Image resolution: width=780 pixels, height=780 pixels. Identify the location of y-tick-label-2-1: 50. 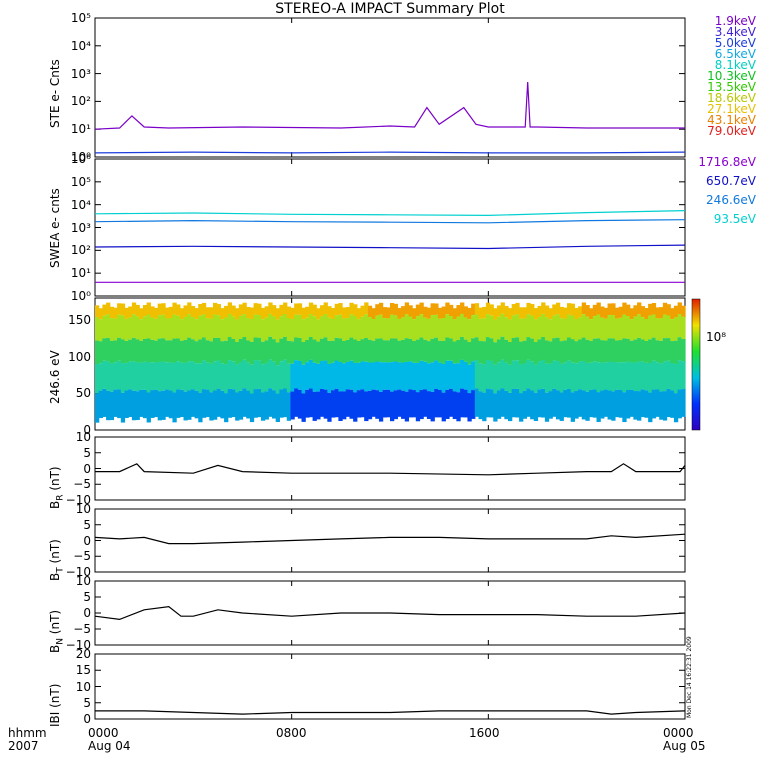
(83, 393).